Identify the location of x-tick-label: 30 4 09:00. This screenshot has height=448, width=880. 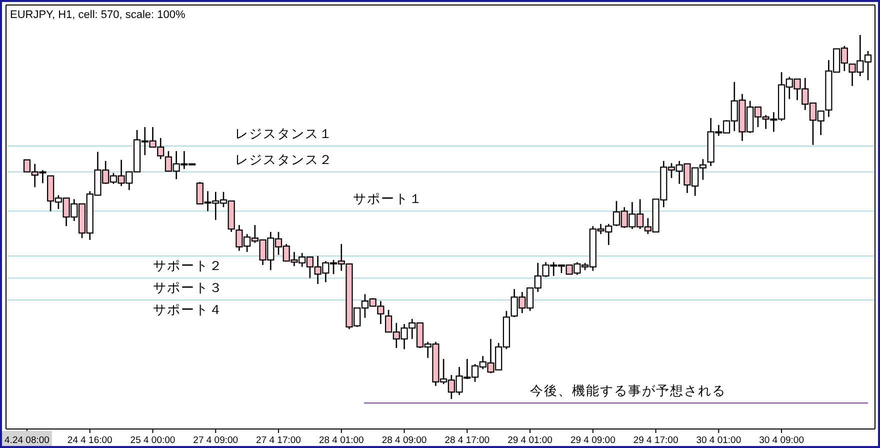
(781, 440).